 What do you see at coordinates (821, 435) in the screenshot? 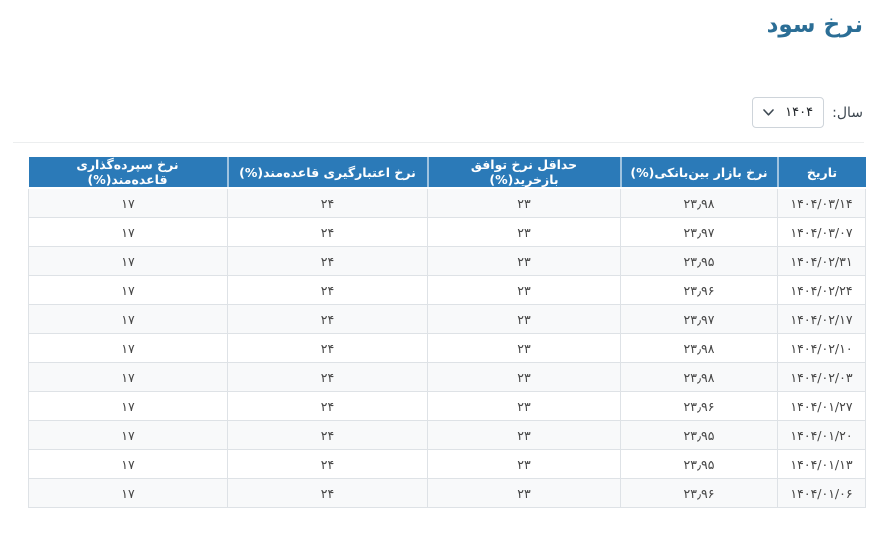
I see `table-cell: ۱۴۰۴/۰۱/۲۰` at bounding box center [821, 435].